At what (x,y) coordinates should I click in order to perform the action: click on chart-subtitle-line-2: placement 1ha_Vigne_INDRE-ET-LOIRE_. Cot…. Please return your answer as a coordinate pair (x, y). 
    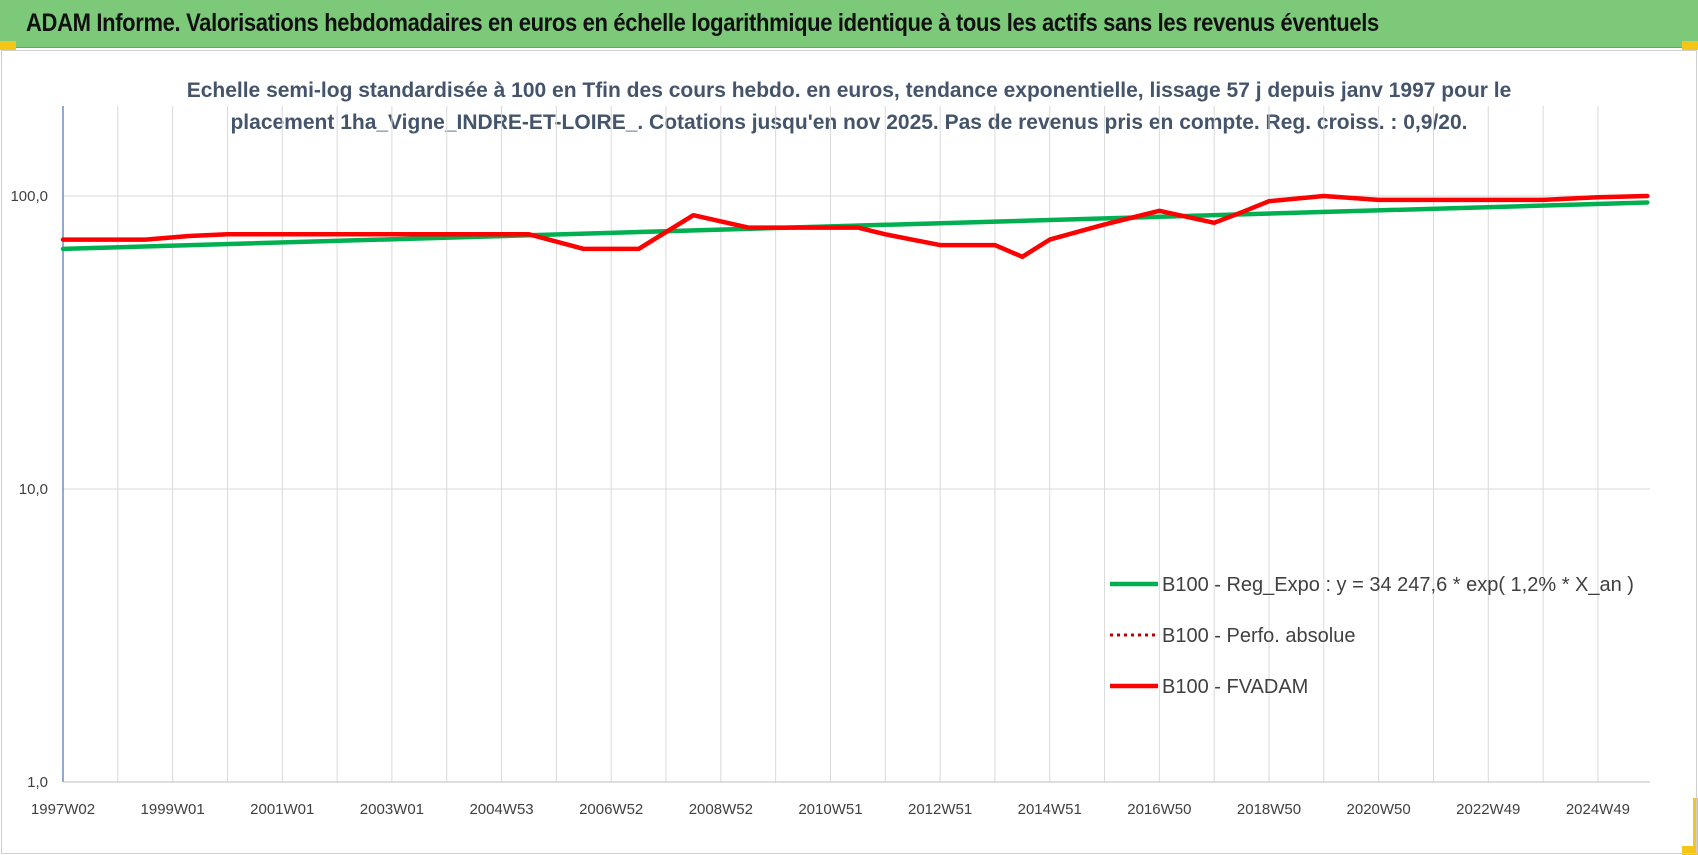
    Looking at the image, I should click on (848, 122).